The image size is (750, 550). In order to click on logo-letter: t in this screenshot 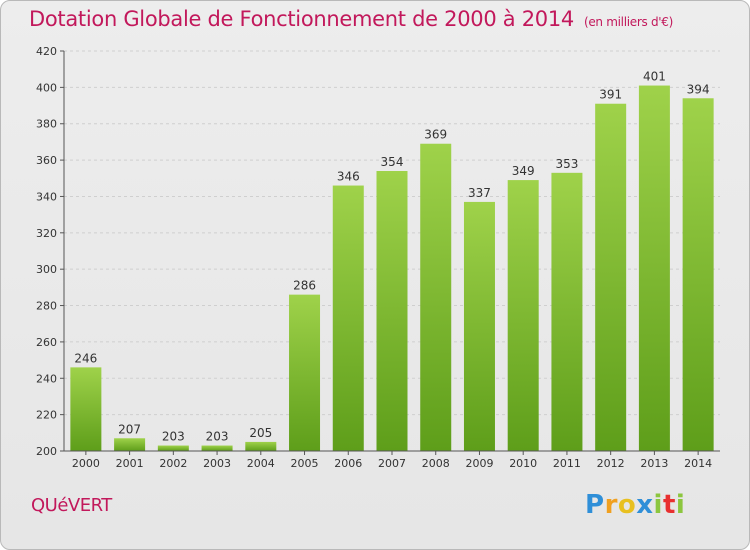, I will do `click(669, 505)`.